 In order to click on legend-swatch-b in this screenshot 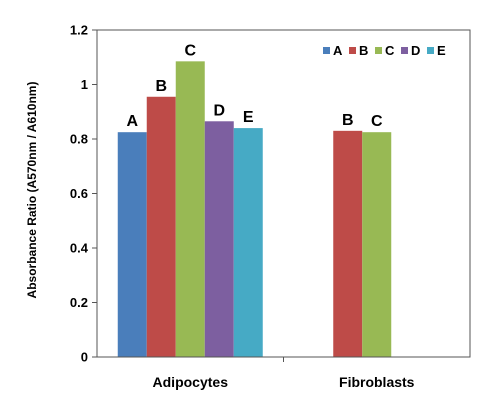, I will do `click(352, 50)`.